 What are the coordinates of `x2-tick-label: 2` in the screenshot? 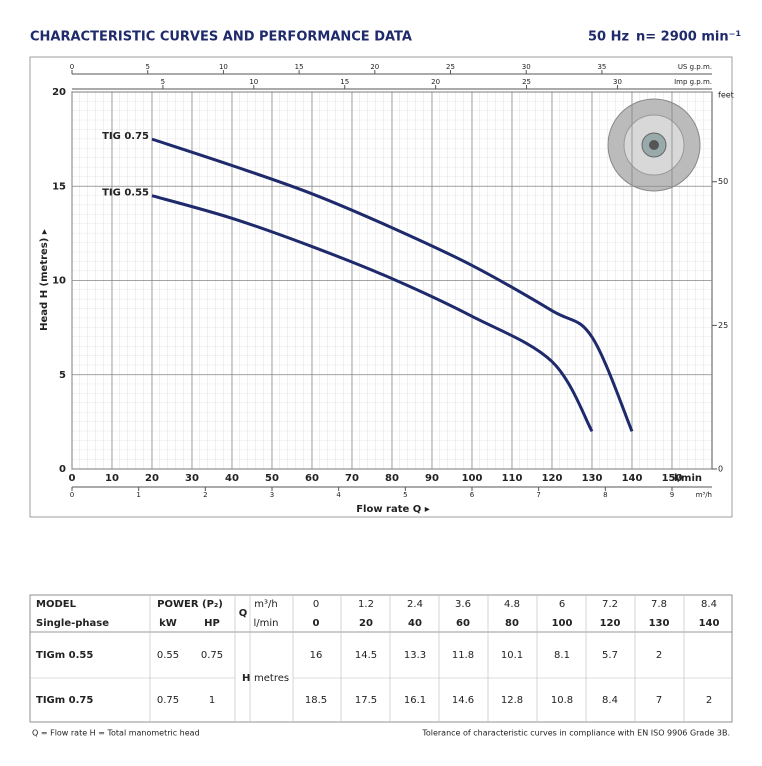 It's located at (205, 495).